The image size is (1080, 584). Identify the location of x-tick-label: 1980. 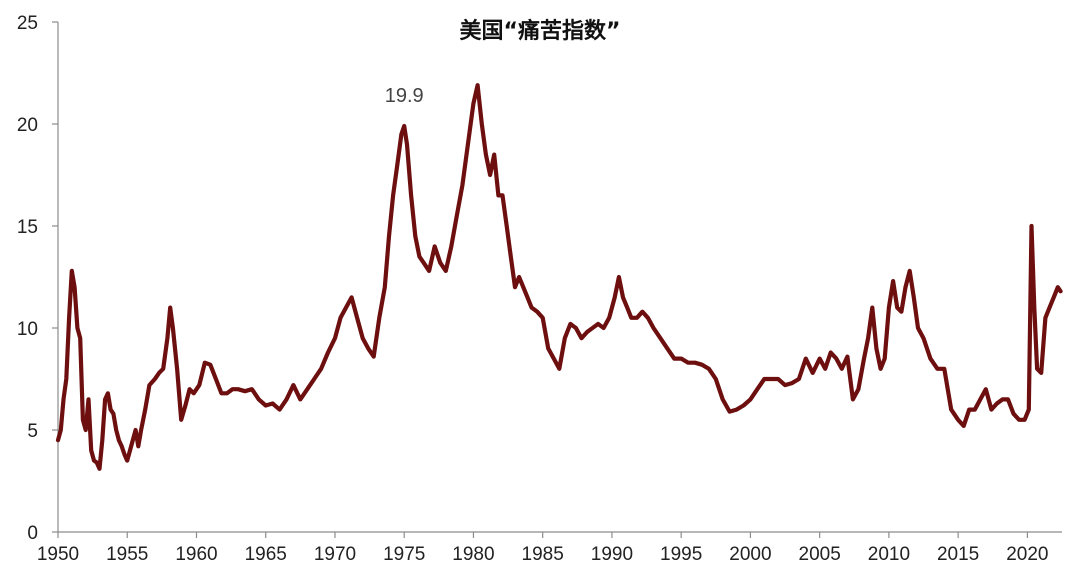
(473, 554).